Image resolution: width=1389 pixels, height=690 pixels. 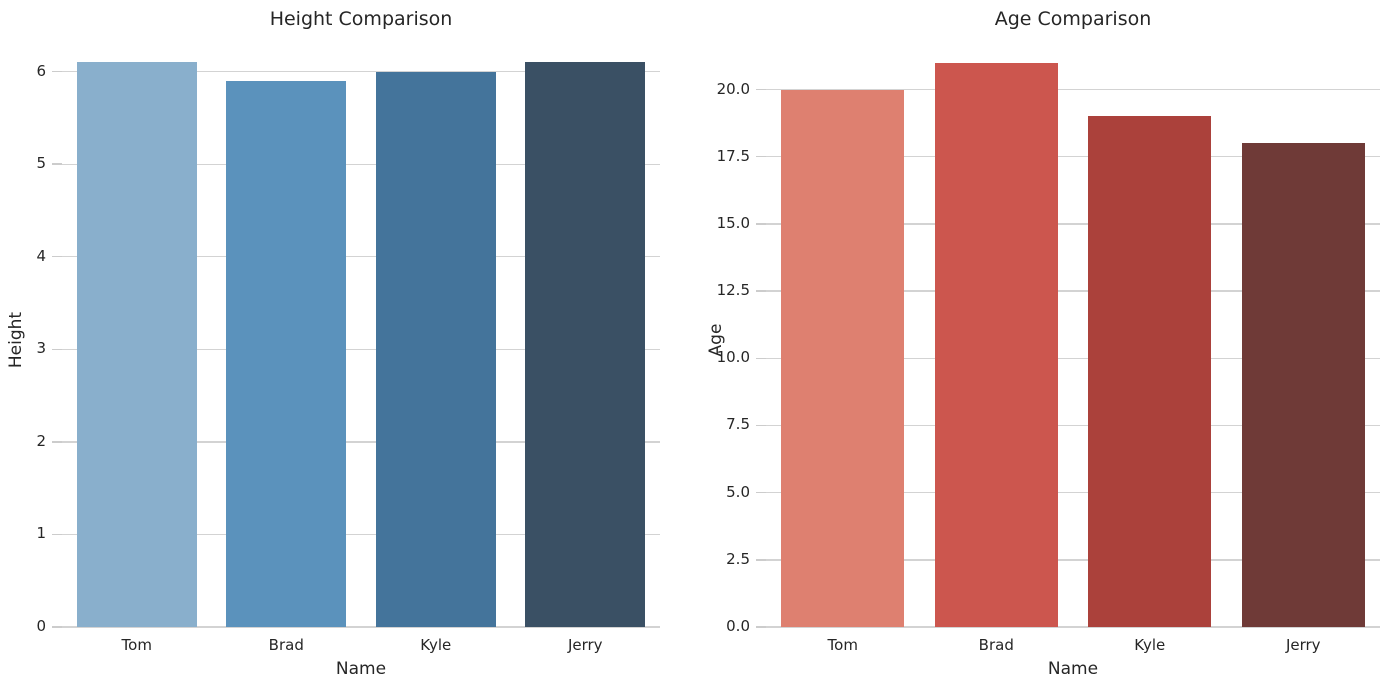 What do you see at coordinates (738, 558) in the screenshot?
I see `y-tick-label: 2.5` at bounding box center [738, 558].